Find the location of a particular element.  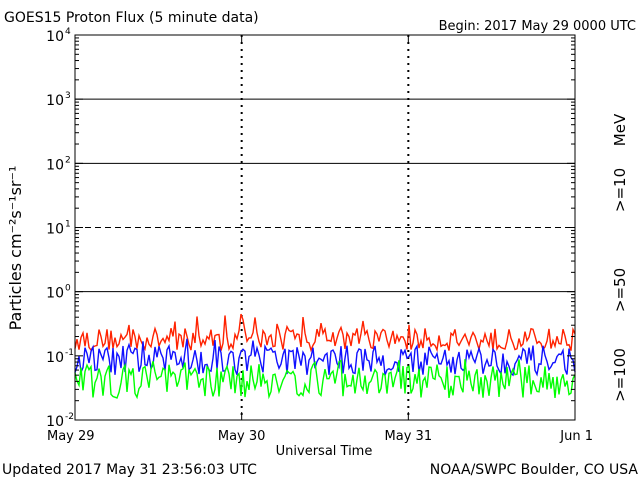

y-tick-exponent: 3 is located at coordinates (68, 96).